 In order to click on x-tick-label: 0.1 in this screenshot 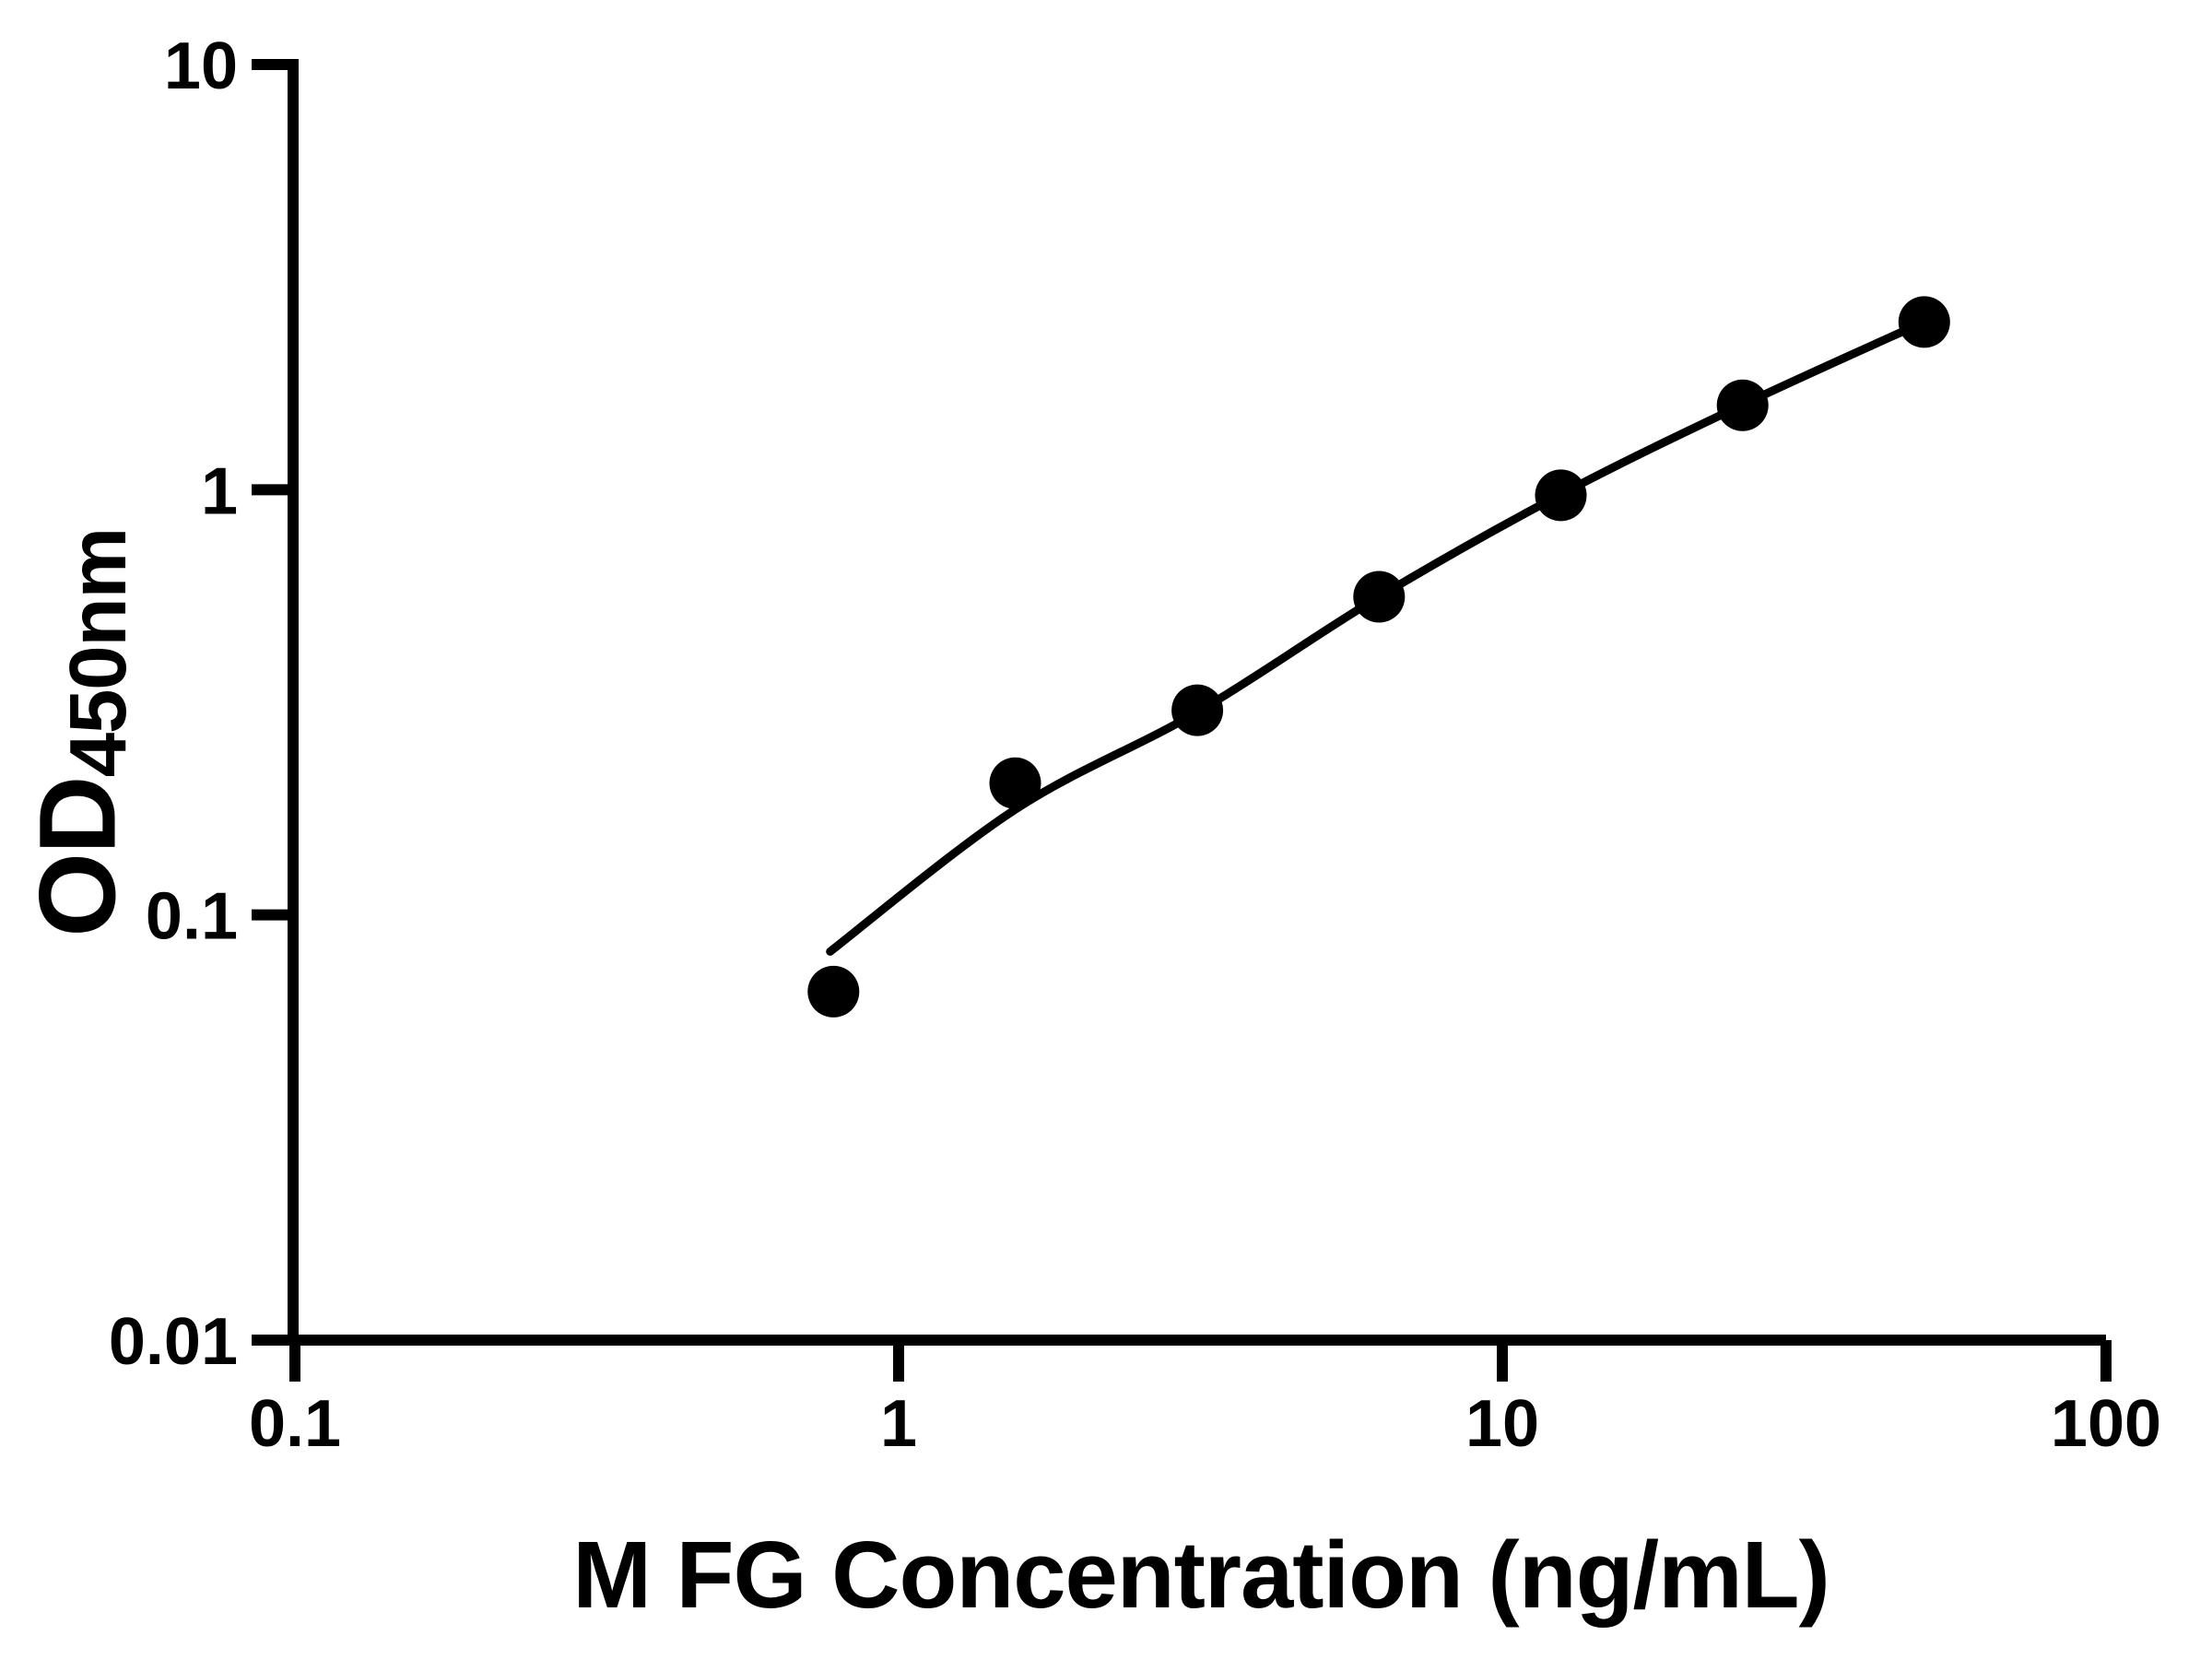, I will do `click(295, 1424)`.